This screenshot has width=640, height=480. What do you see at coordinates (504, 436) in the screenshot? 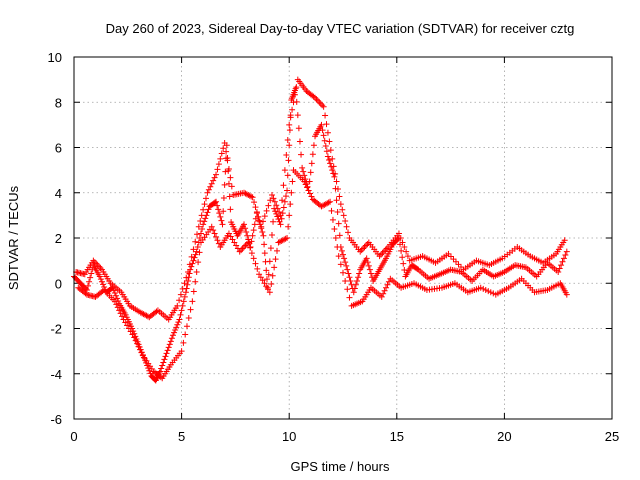
I see `x-tick-label: 20` at bounding box center [504, 436].